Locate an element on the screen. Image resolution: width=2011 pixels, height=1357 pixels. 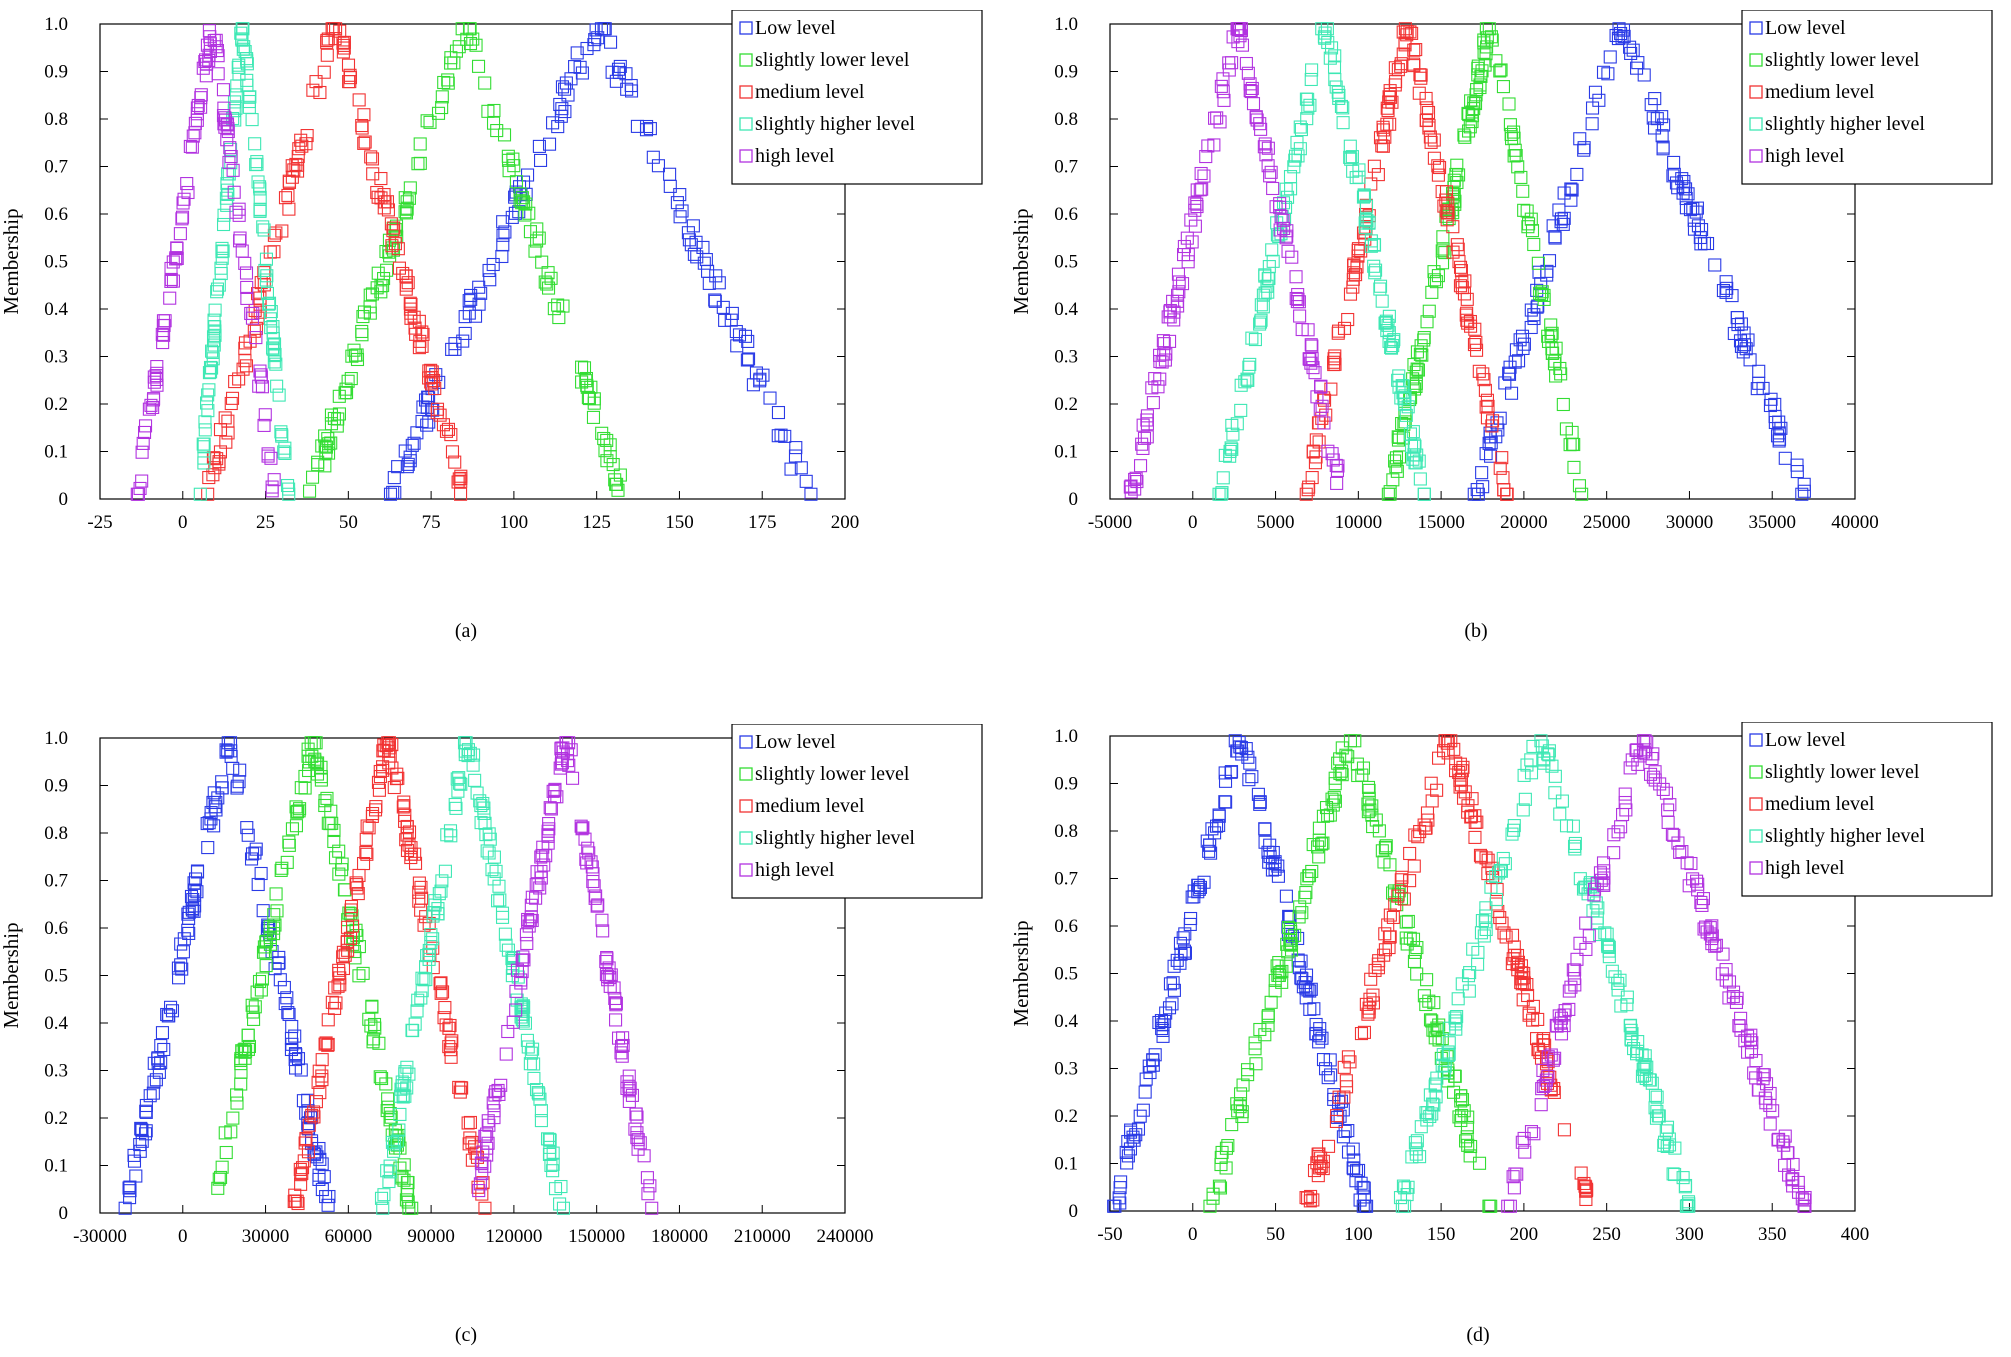
y-tick-label: 0.1 is located at coordinates (56, 452).